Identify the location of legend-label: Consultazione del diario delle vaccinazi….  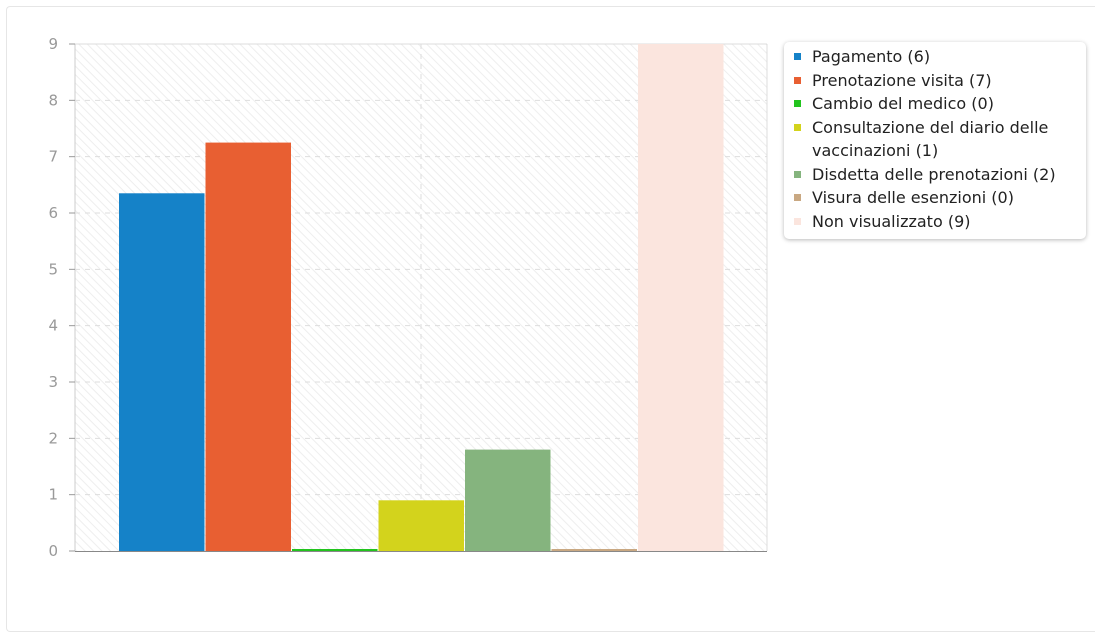
(930, 139).